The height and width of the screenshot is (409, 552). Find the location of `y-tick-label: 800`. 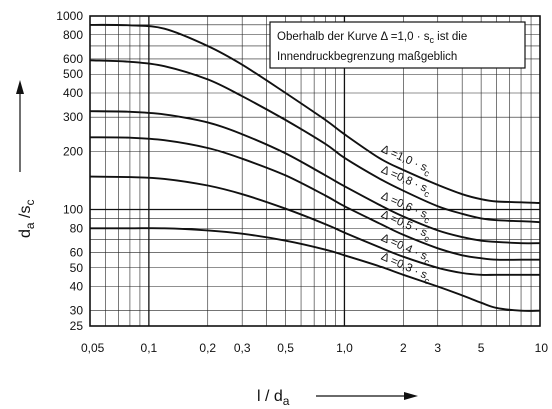

y-tick-label: 800 is located at coordinates (73, 35).